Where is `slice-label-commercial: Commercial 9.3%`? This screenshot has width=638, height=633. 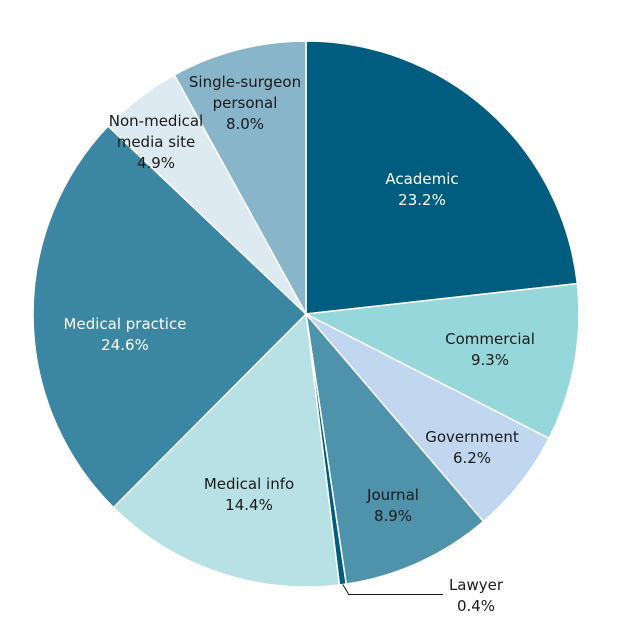
slice-label-commercial: Commercial 9.3% is located at coordinates (490, 349).